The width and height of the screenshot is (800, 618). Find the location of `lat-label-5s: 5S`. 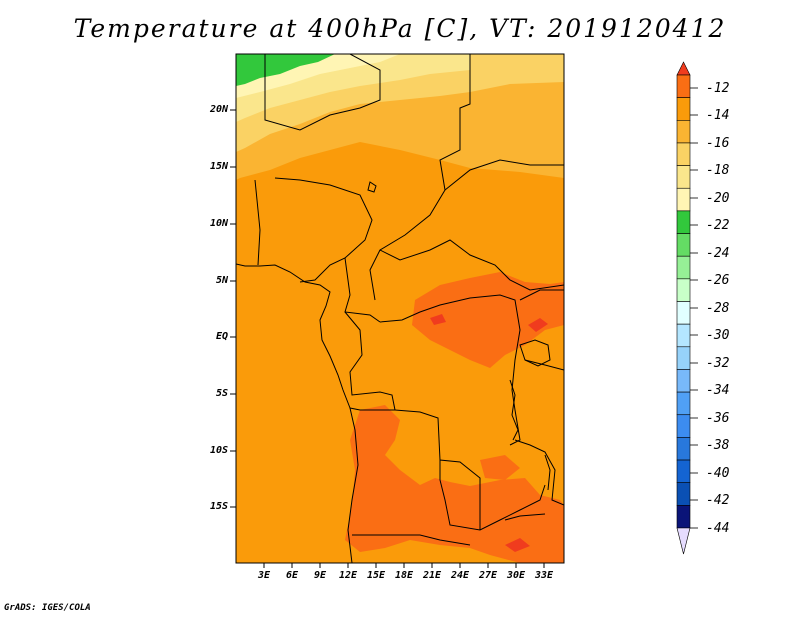

lat-label-5s: 5S is located at coordinates (221, 393).